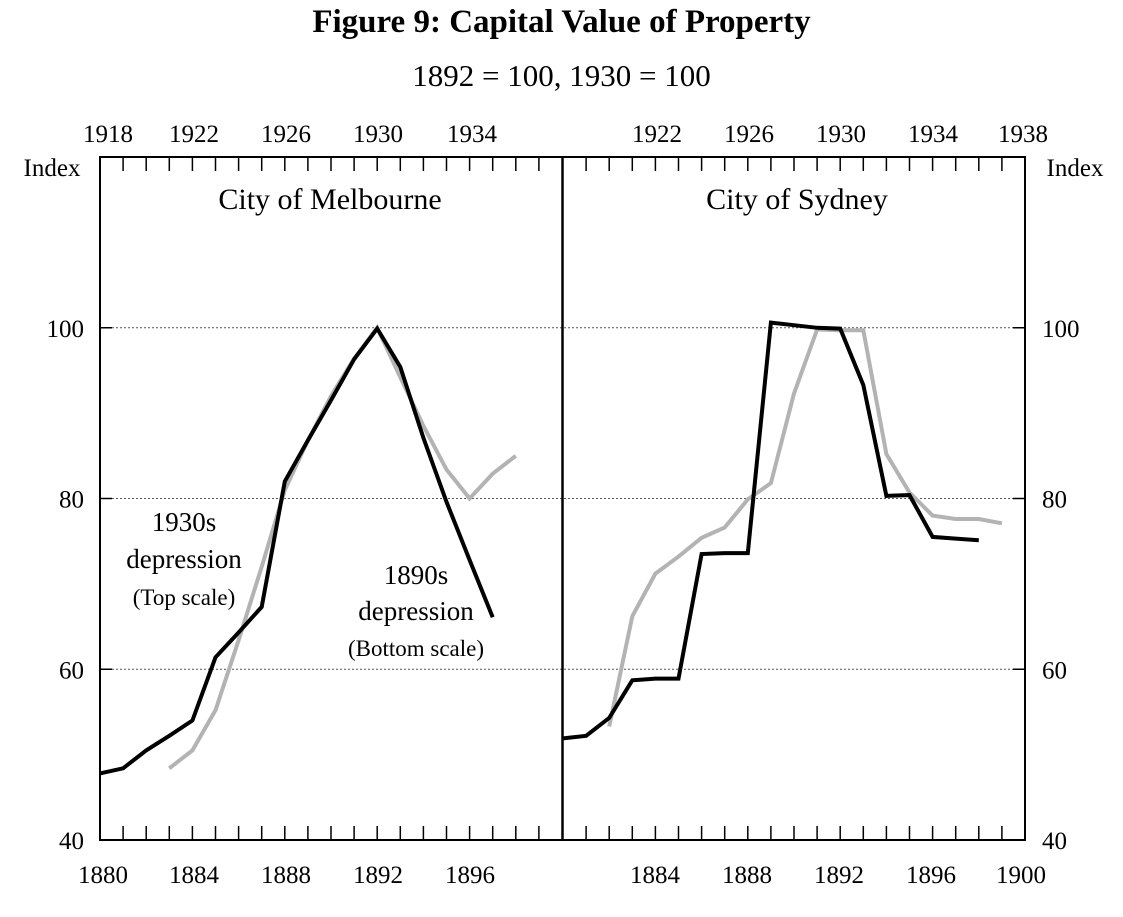 The height and width of the screenshot is (917, 1123). Describe the element at coordinates (1061, 585) in the screenshot. I see `y-tick-labels-right: 40 60 80 100` at that location.